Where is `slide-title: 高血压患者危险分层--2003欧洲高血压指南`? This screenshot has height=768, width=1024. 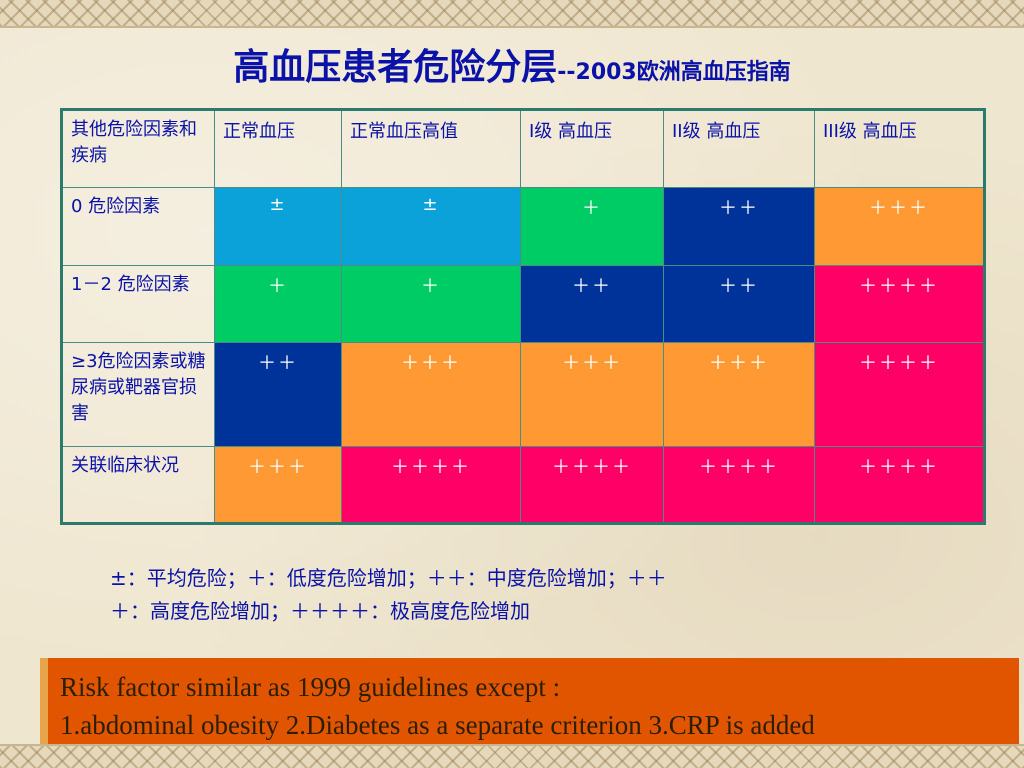
slide-title: 高血压患者危险分层--2003欧洲高血压指南 is located at coordinates (512, 64).